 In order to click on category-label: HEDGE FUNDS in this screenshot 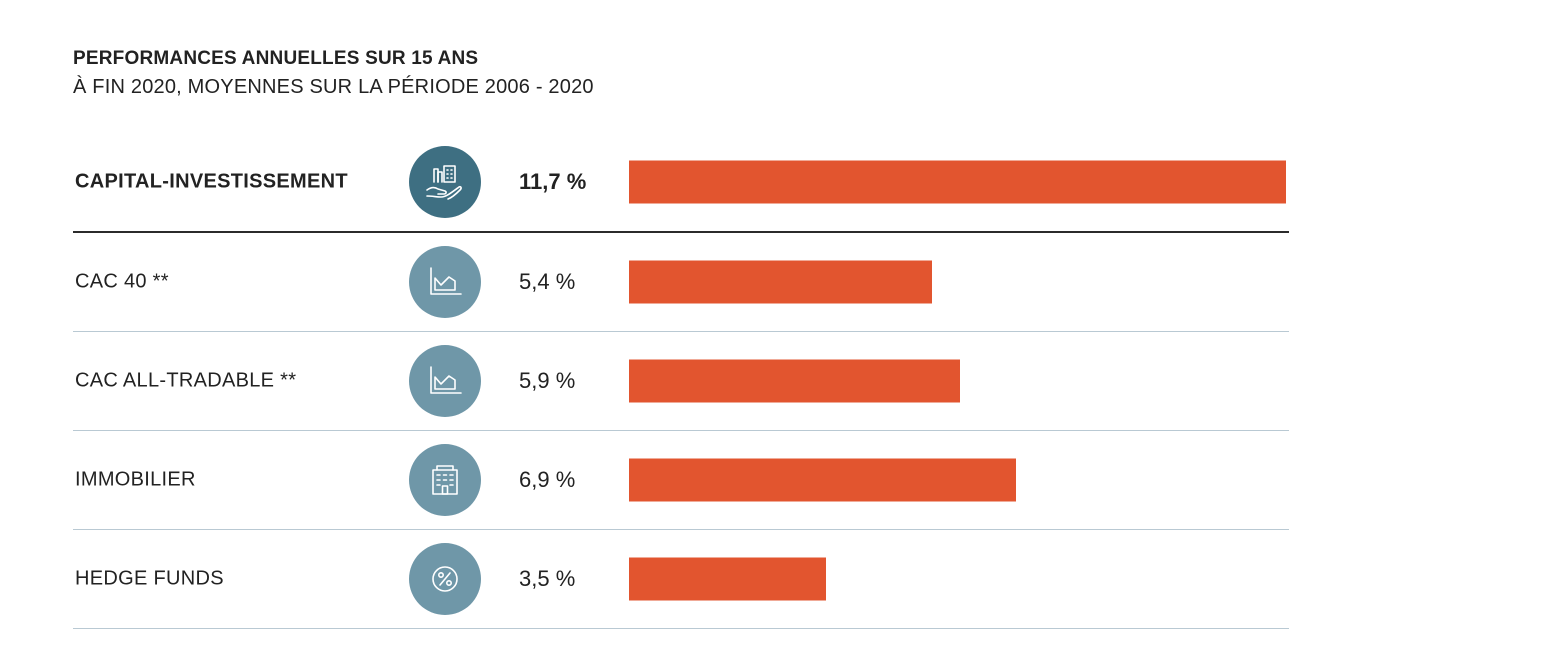, I will do `click(149, 578)`.